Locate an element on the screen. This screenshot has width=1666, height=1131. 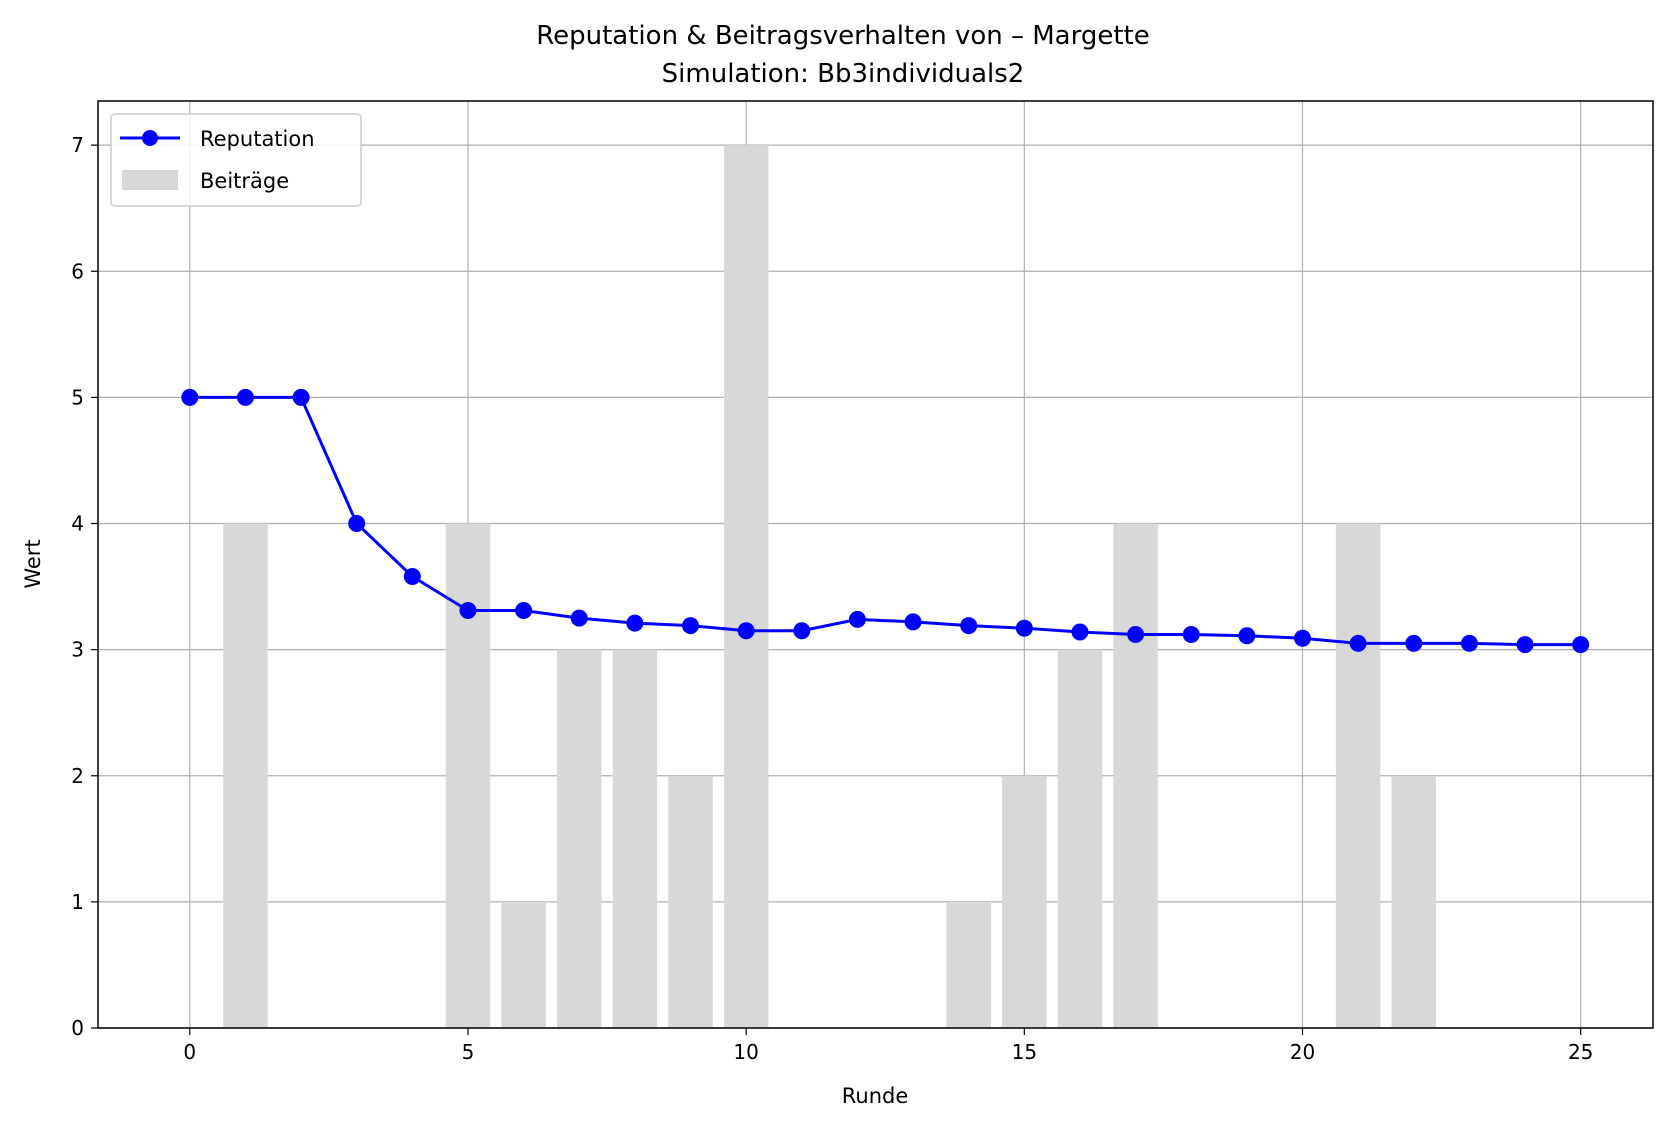
x-tick-label-25: 25 is located at coordinates (1580, 1052).